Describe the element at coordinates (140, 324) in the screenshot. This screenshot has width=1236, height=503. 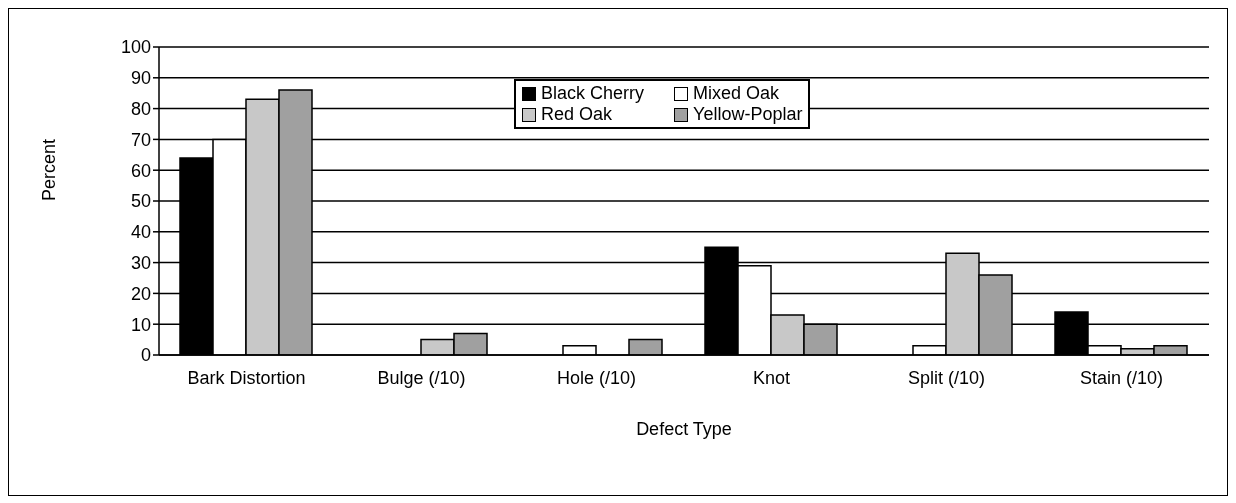
I see `y-tick-label: 10` at that location.